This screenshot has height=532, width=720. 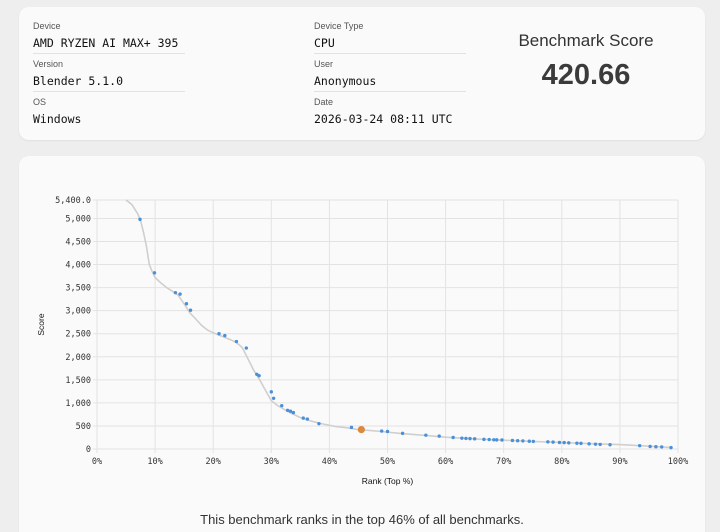 What do you see at coordinates (678, 462) in the screenshot?
I see `x-tick-label: 100%` at bounding box center [678, 462].